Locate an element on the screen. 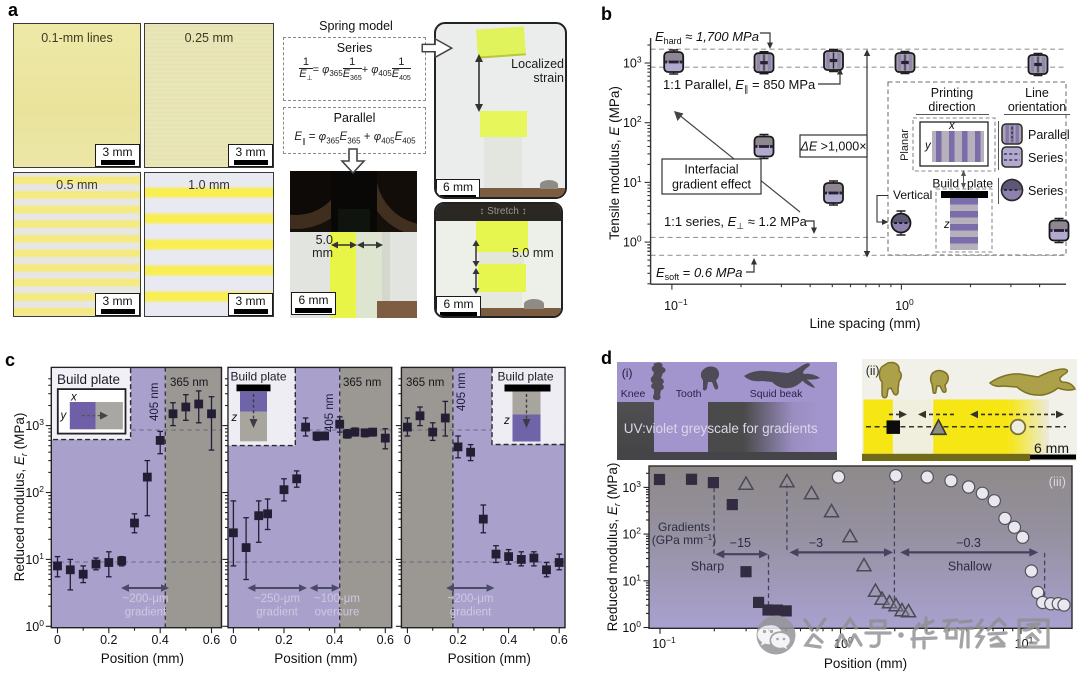 Image resolution: width=1080 pixels, height=677 pixels. svg-text: ~100-μm is located at coordinates (337, 599).